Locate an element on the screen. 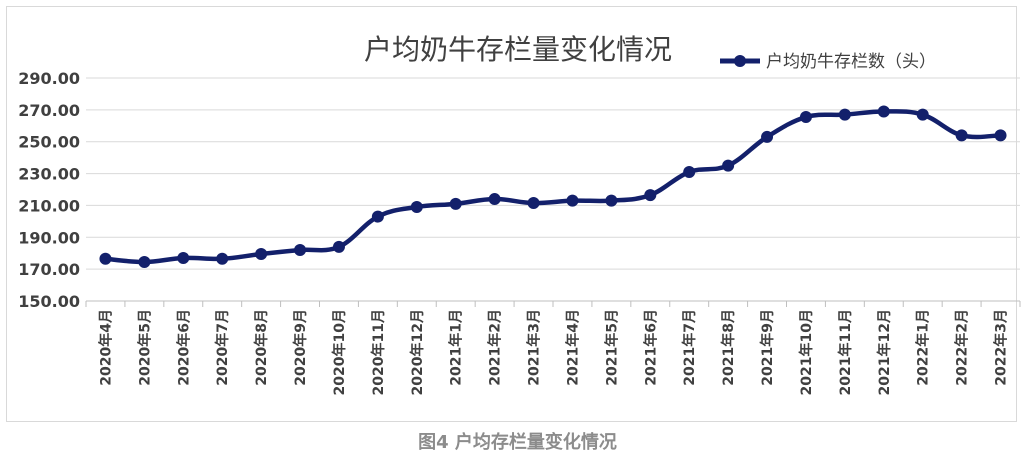 The image size is (1035, 458). y-tick-label: 210.00 is located at coordinates (49, 205).